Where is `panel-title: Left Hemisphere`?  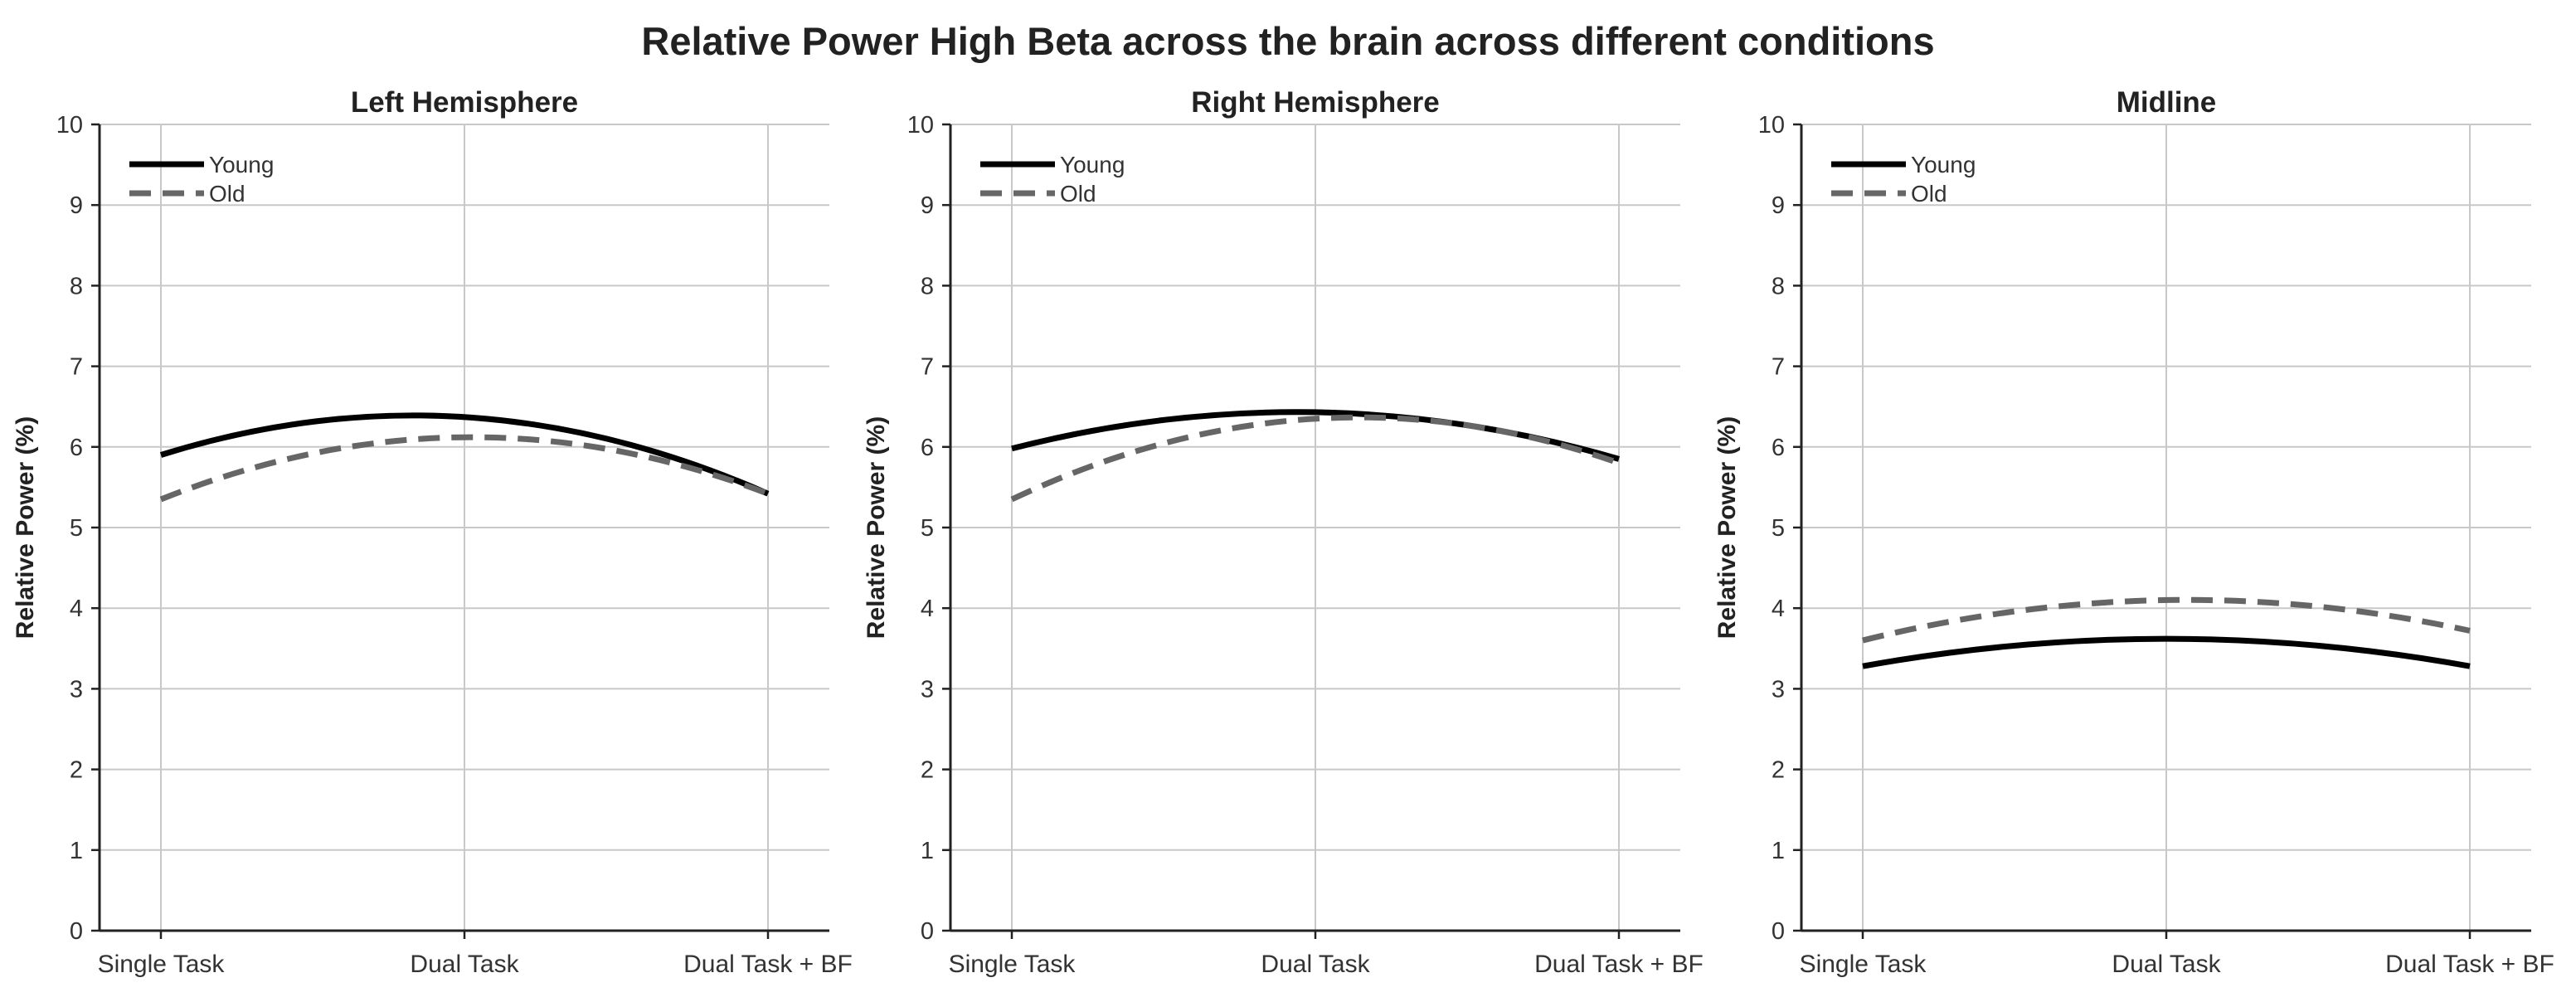
panel-title: Left Hemisphere is located at coordinates (465, 102).